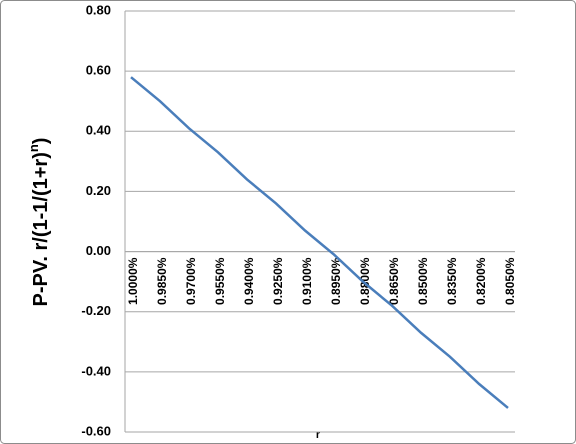 The image size is (576, 444). Describe the element at coordinates (96, 430) in the screenshot. I see `y-tick-label: -0.60` at that location.